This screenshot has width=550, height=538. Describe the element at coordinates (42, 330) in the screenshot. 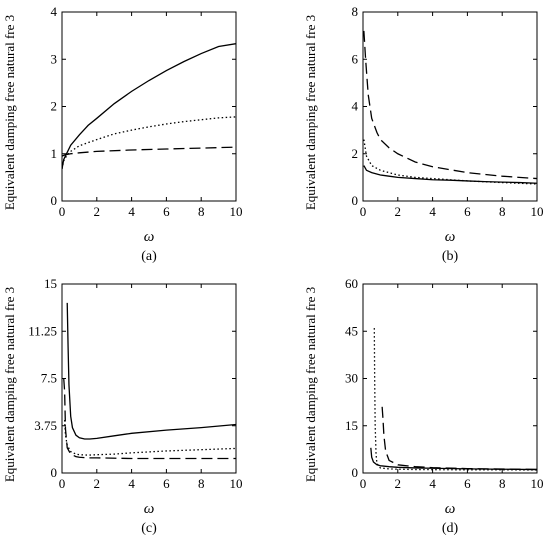

I see `y-tick-label: 11.25` at that location.